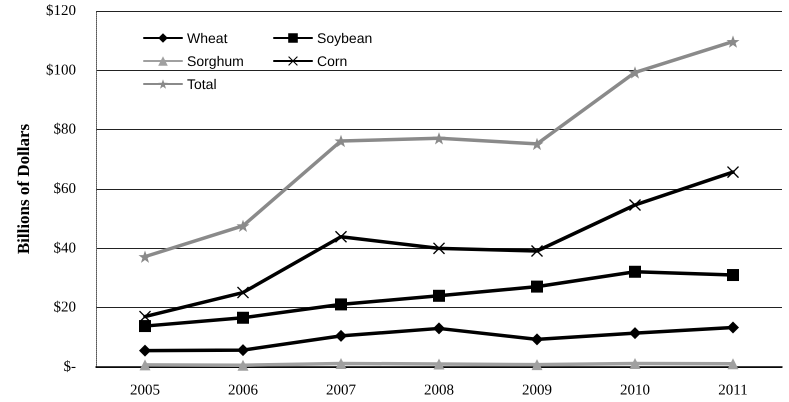  What do you see at coordinates (215, 61) in the screenshot?
I see `legend-label: Sorghum` at bounding box center [215, 61].